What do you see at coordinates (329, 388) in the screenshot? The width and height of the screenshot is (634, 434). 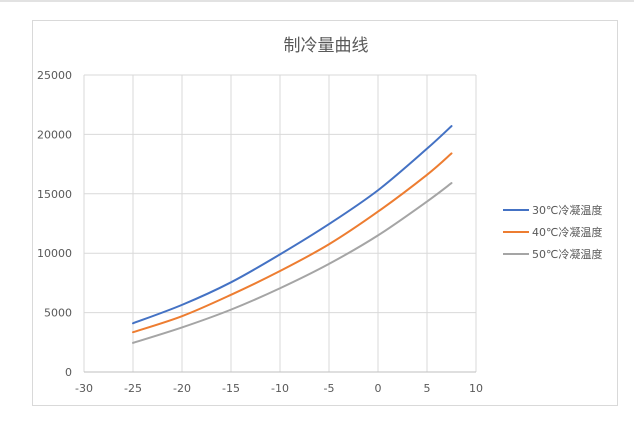 I see `x-tick-label: -5` at bounding box center [329, 388].